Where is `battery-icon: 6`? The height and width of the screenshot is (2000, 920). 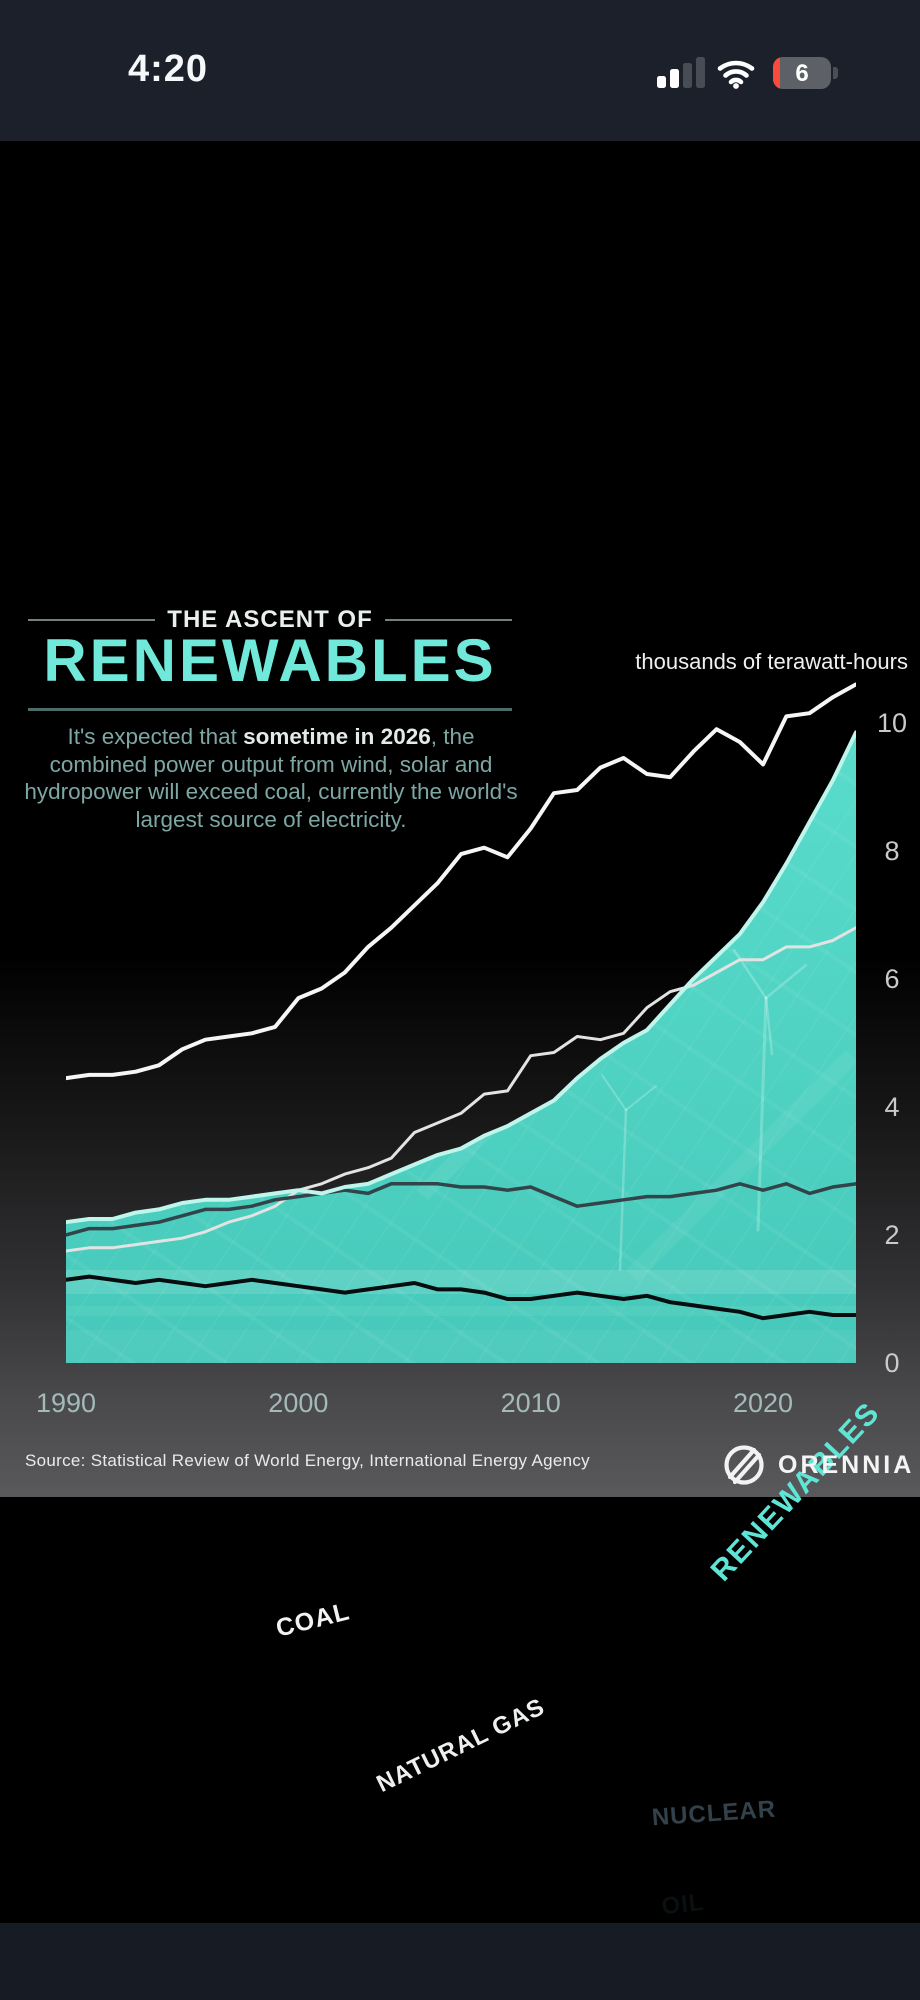 battery-icon: 6 is located at coordinates (806, 73).